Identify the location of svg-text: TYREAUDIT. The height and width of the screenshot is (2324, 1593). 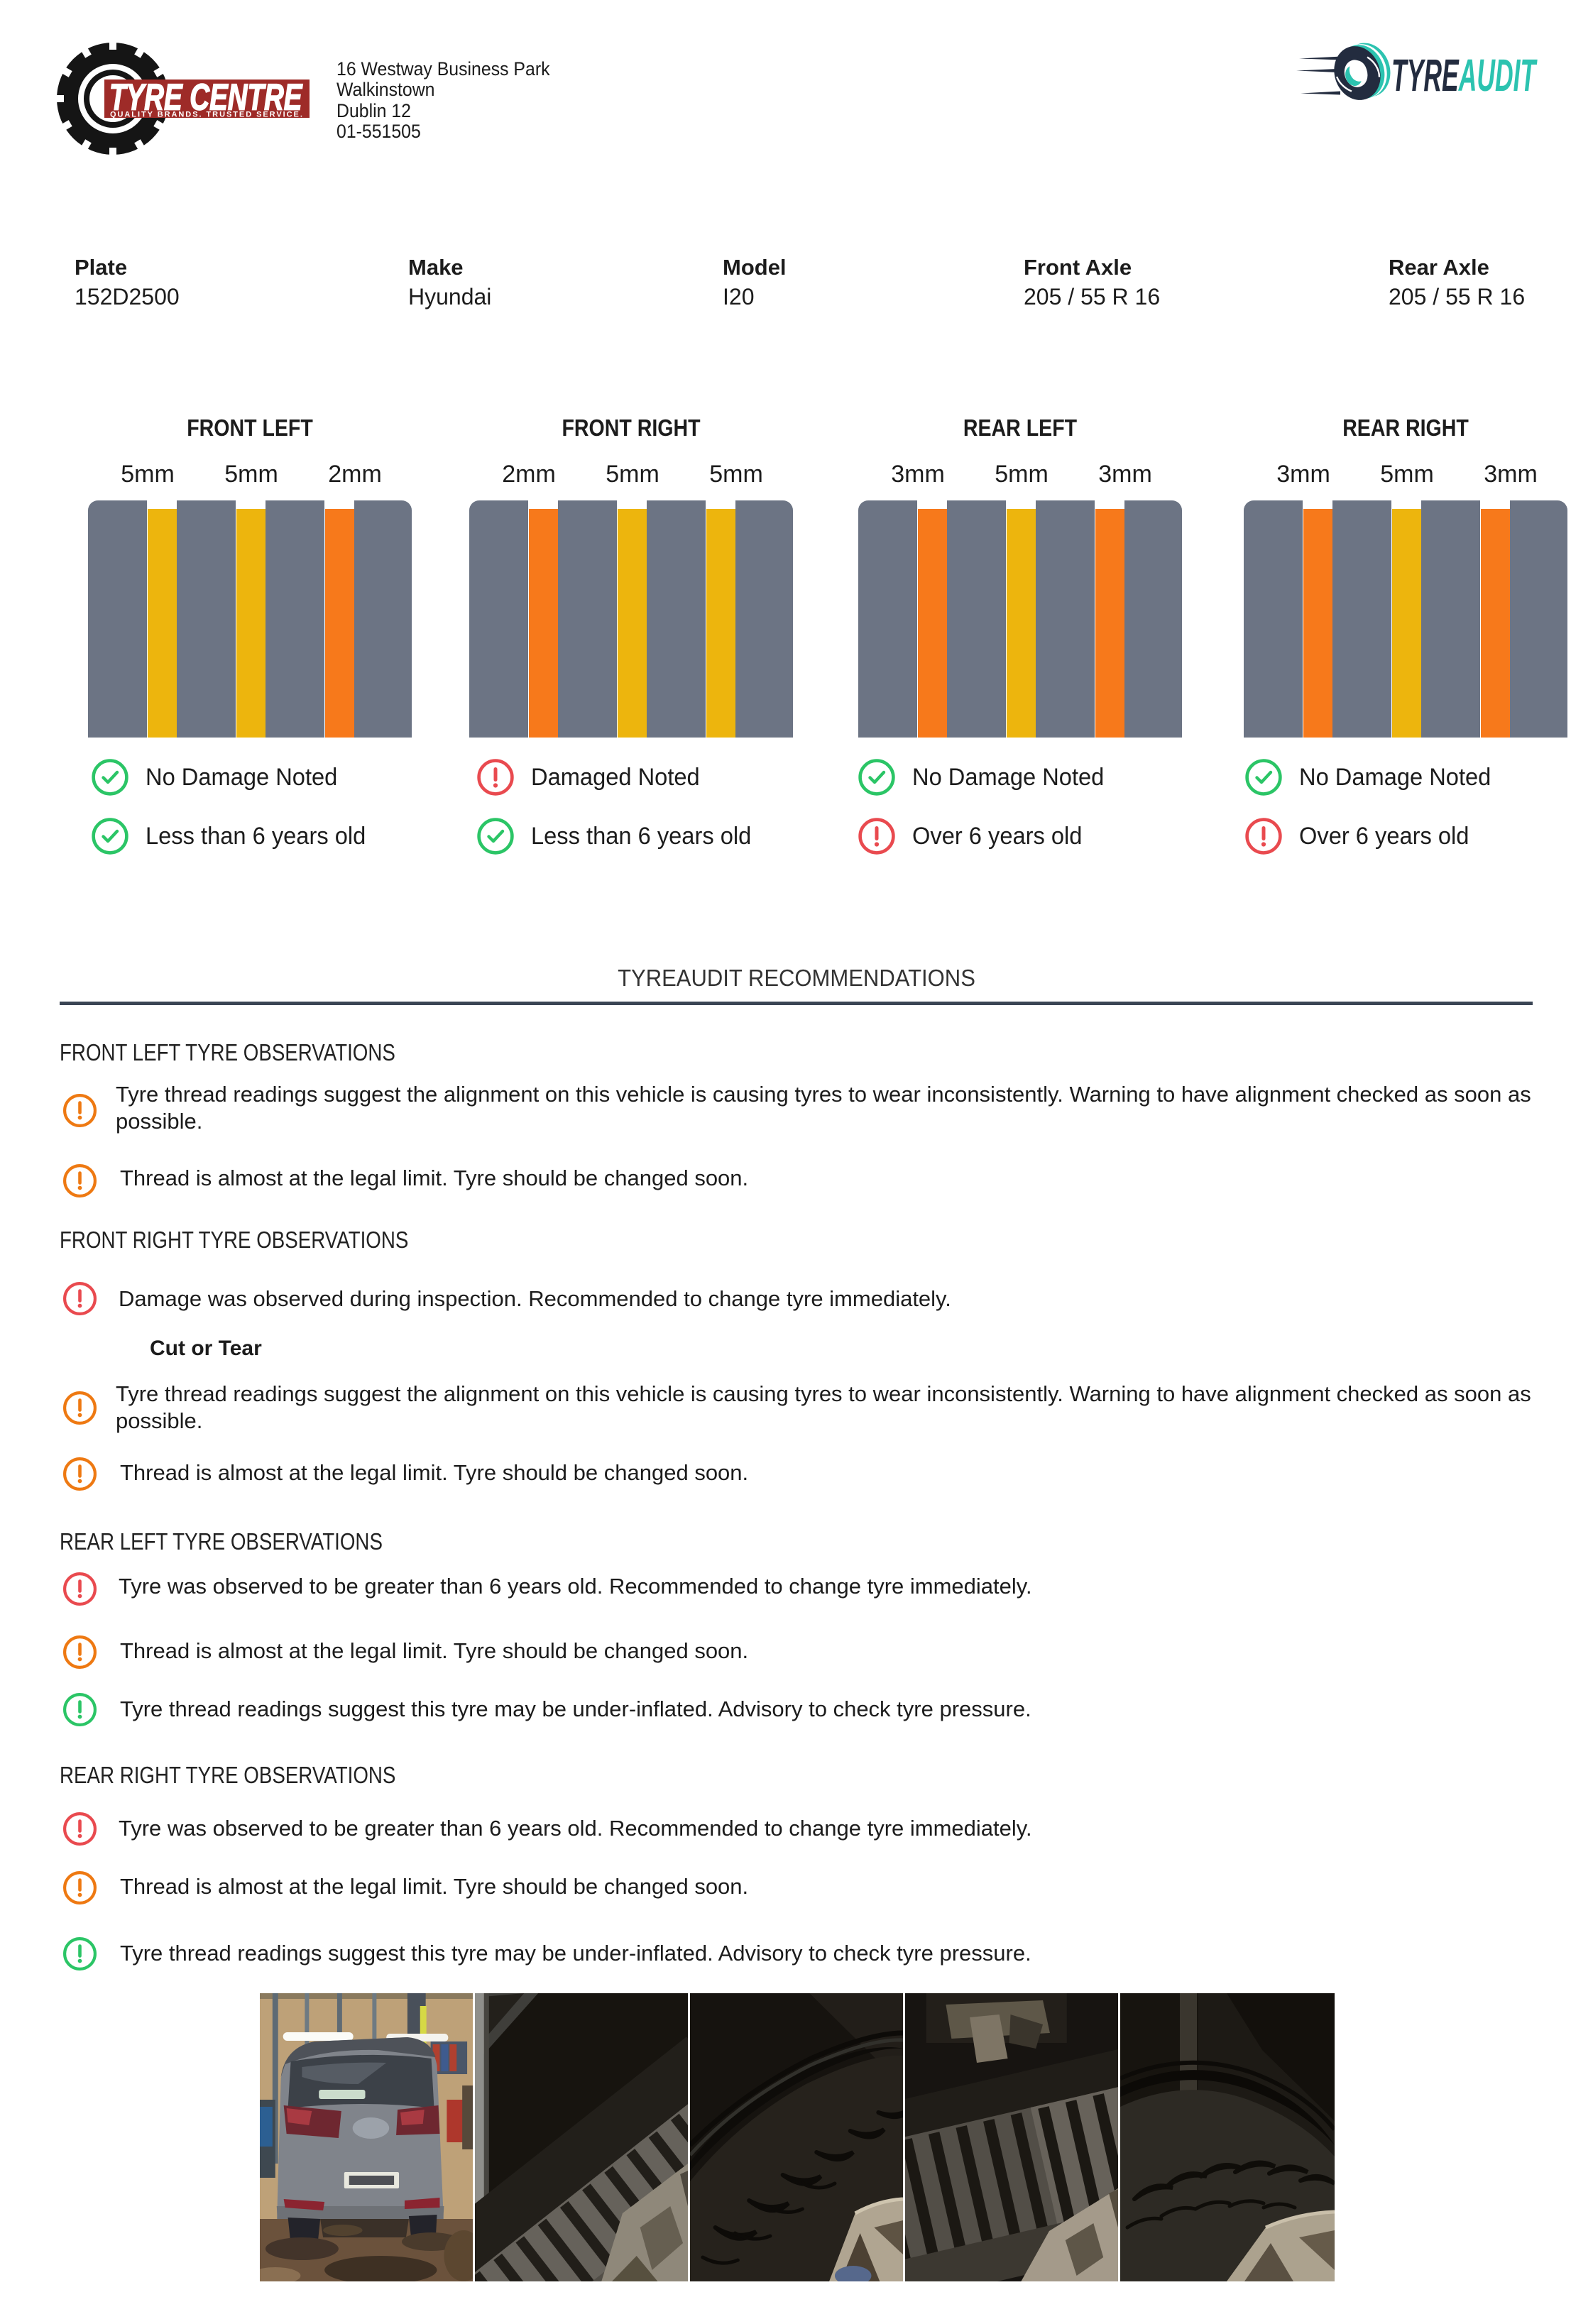
(1464, 75).